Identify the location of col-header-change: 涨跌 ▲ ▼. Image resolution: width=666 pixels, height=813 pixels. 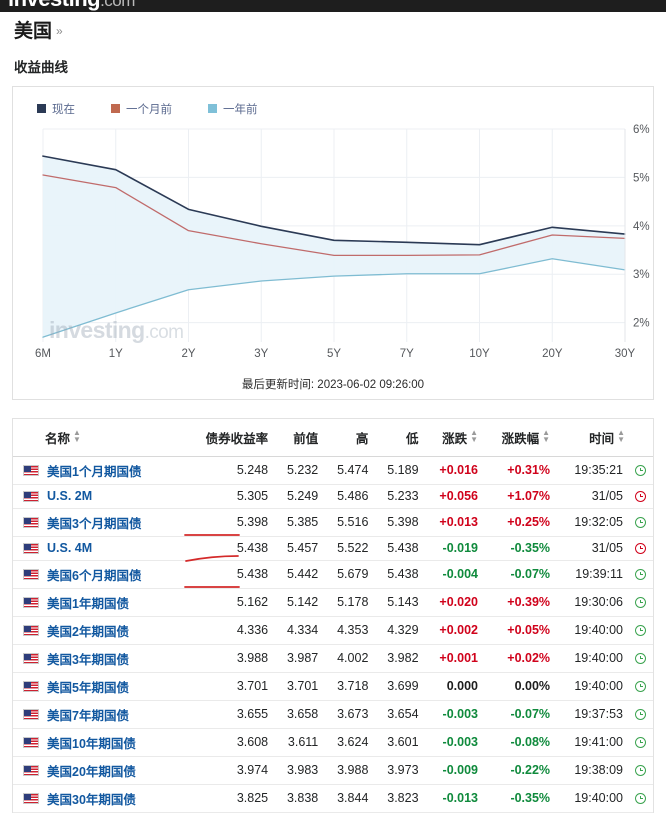
(452, 437).